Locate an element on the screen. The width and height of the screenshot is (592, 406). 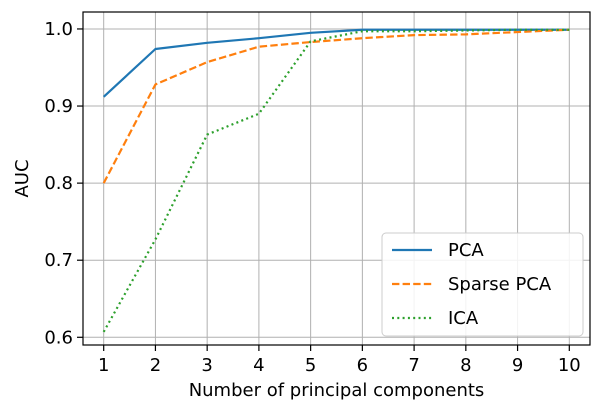
legend-box is located at coordinates (482, 284).